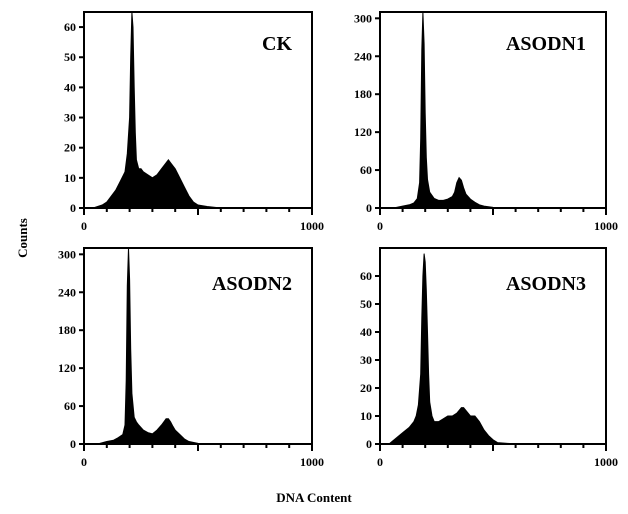 The width and height of the screenshot is (628, 514). I want to click on panel-title: ASODN2, so click(252, 284).